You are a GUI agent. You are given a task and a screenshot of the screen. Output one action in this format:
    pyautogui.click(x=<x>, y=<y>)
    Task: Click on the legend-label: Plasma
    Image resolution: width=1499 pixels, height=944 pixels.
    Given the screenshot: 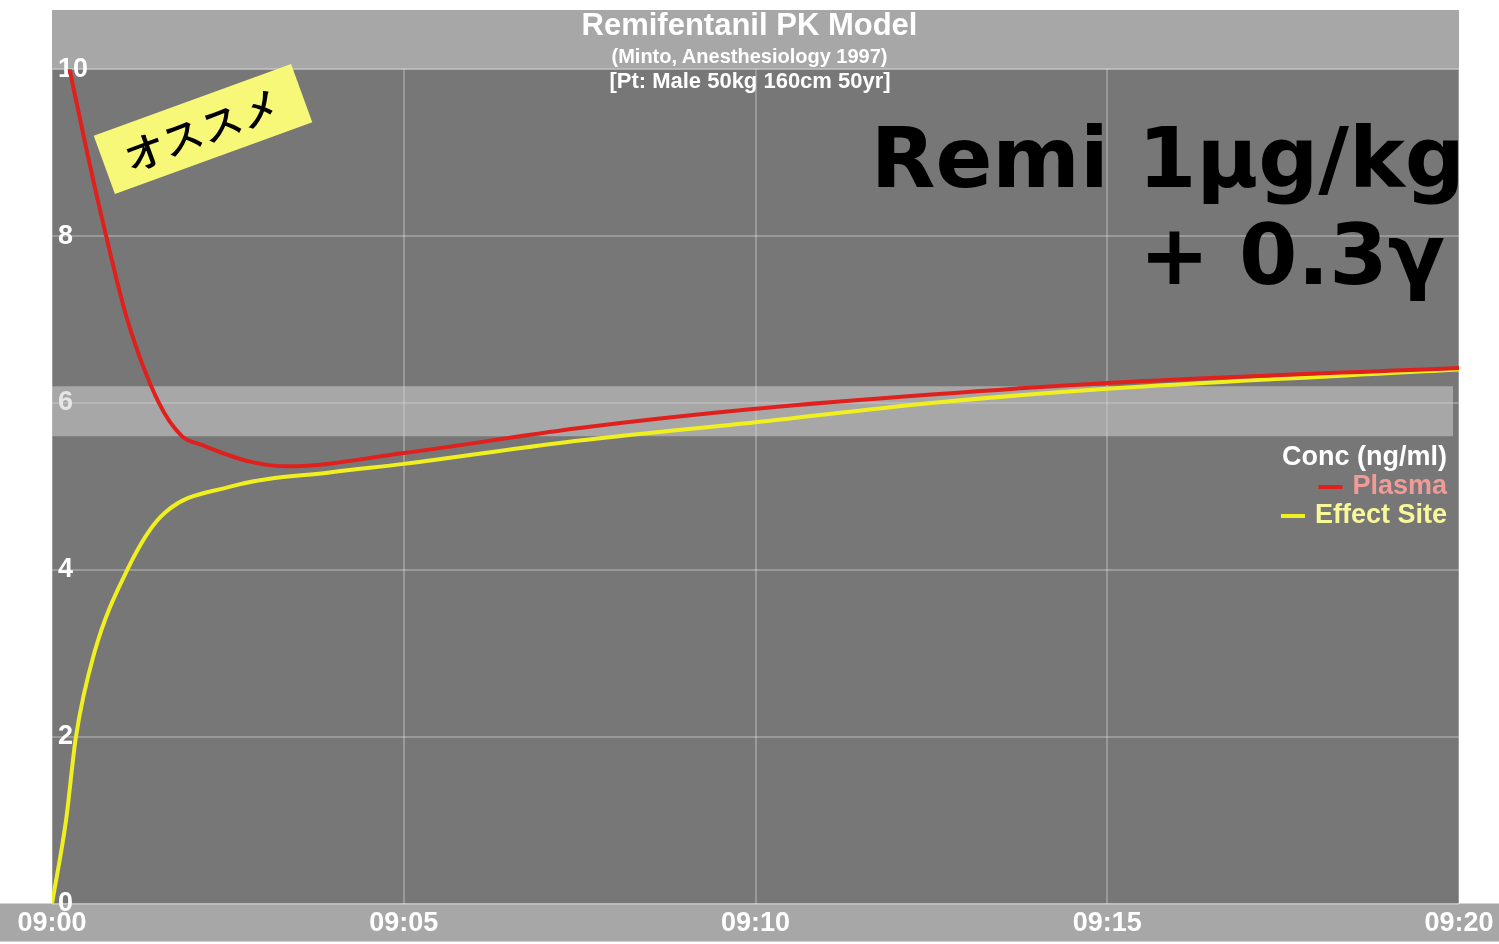 What is the action you would take?
    pyautogui.click(x=1400, y=485)
    